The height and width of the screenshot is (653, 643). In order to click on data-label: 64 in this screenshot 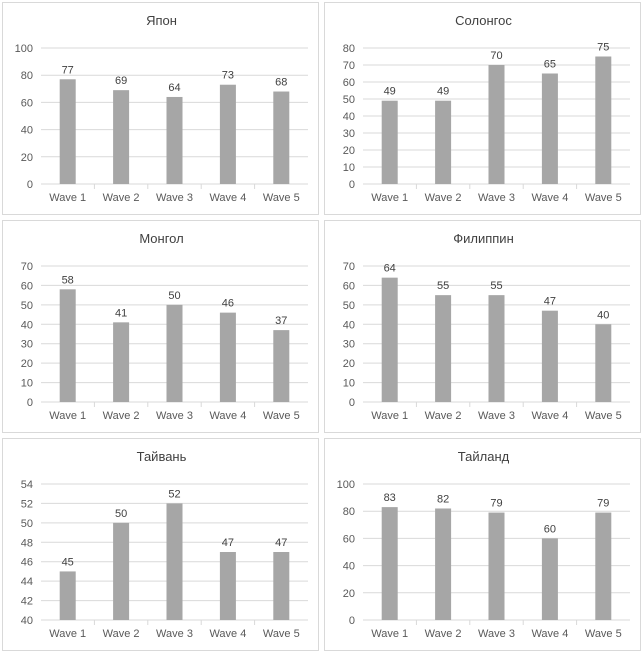, I will do `click(174, 88)`.